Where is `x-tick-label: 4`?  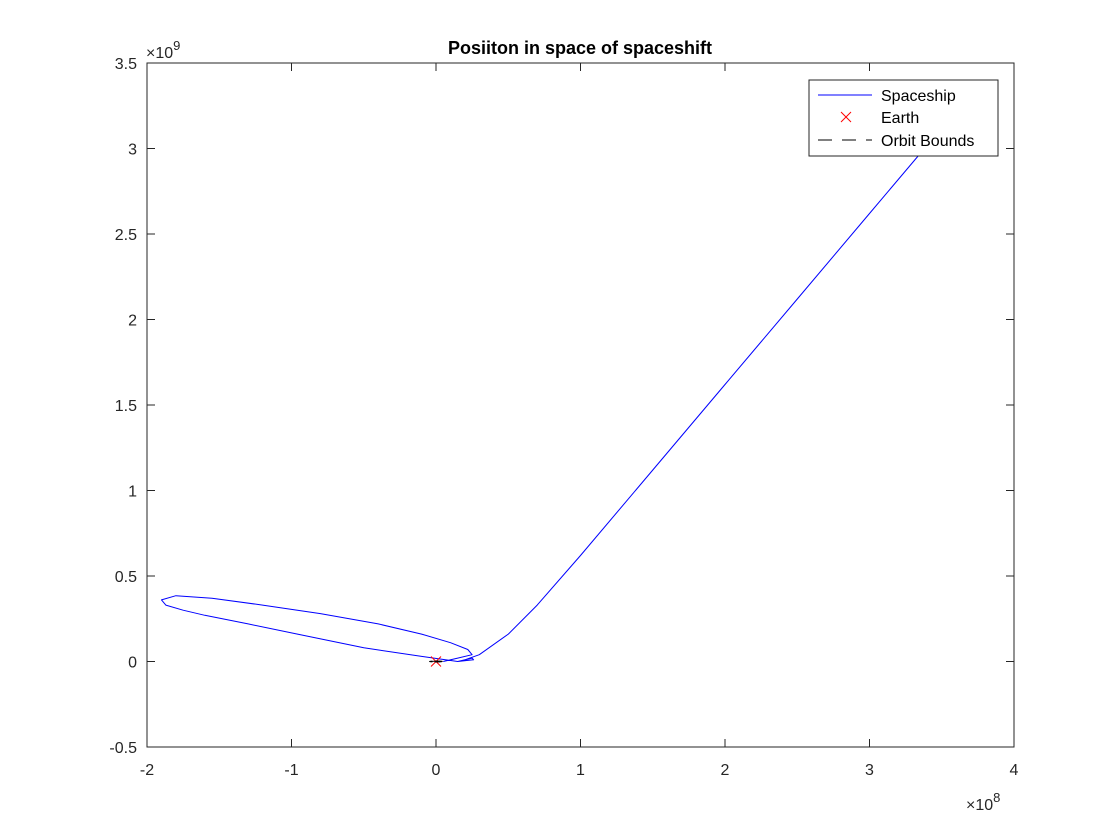
x-tick-label: 4 is located at coordinates (1014, 770).